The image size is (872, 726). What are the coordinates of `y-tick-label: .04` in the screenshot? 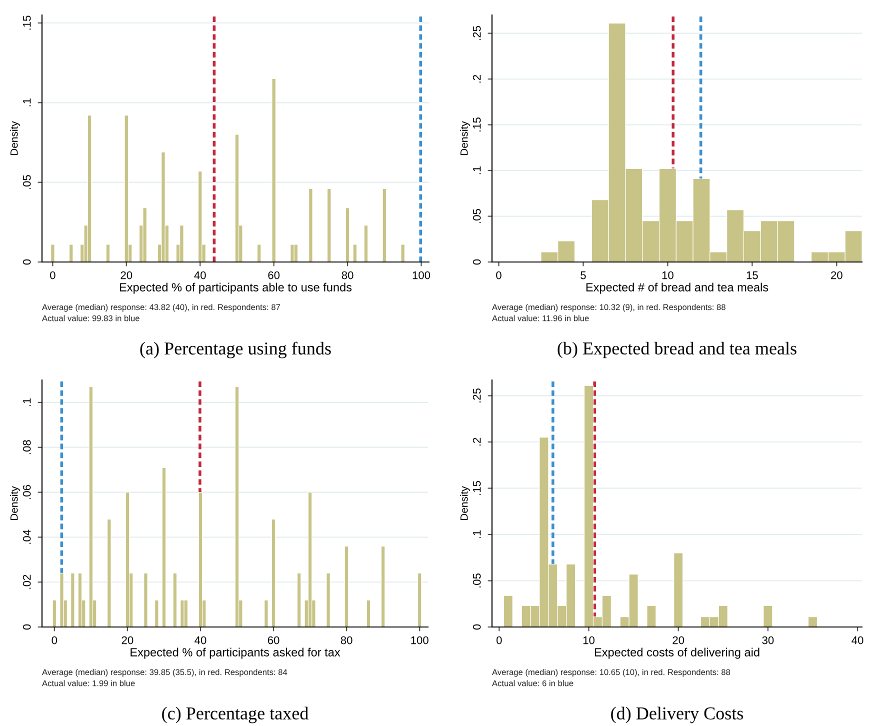 It's located at (26, 537).